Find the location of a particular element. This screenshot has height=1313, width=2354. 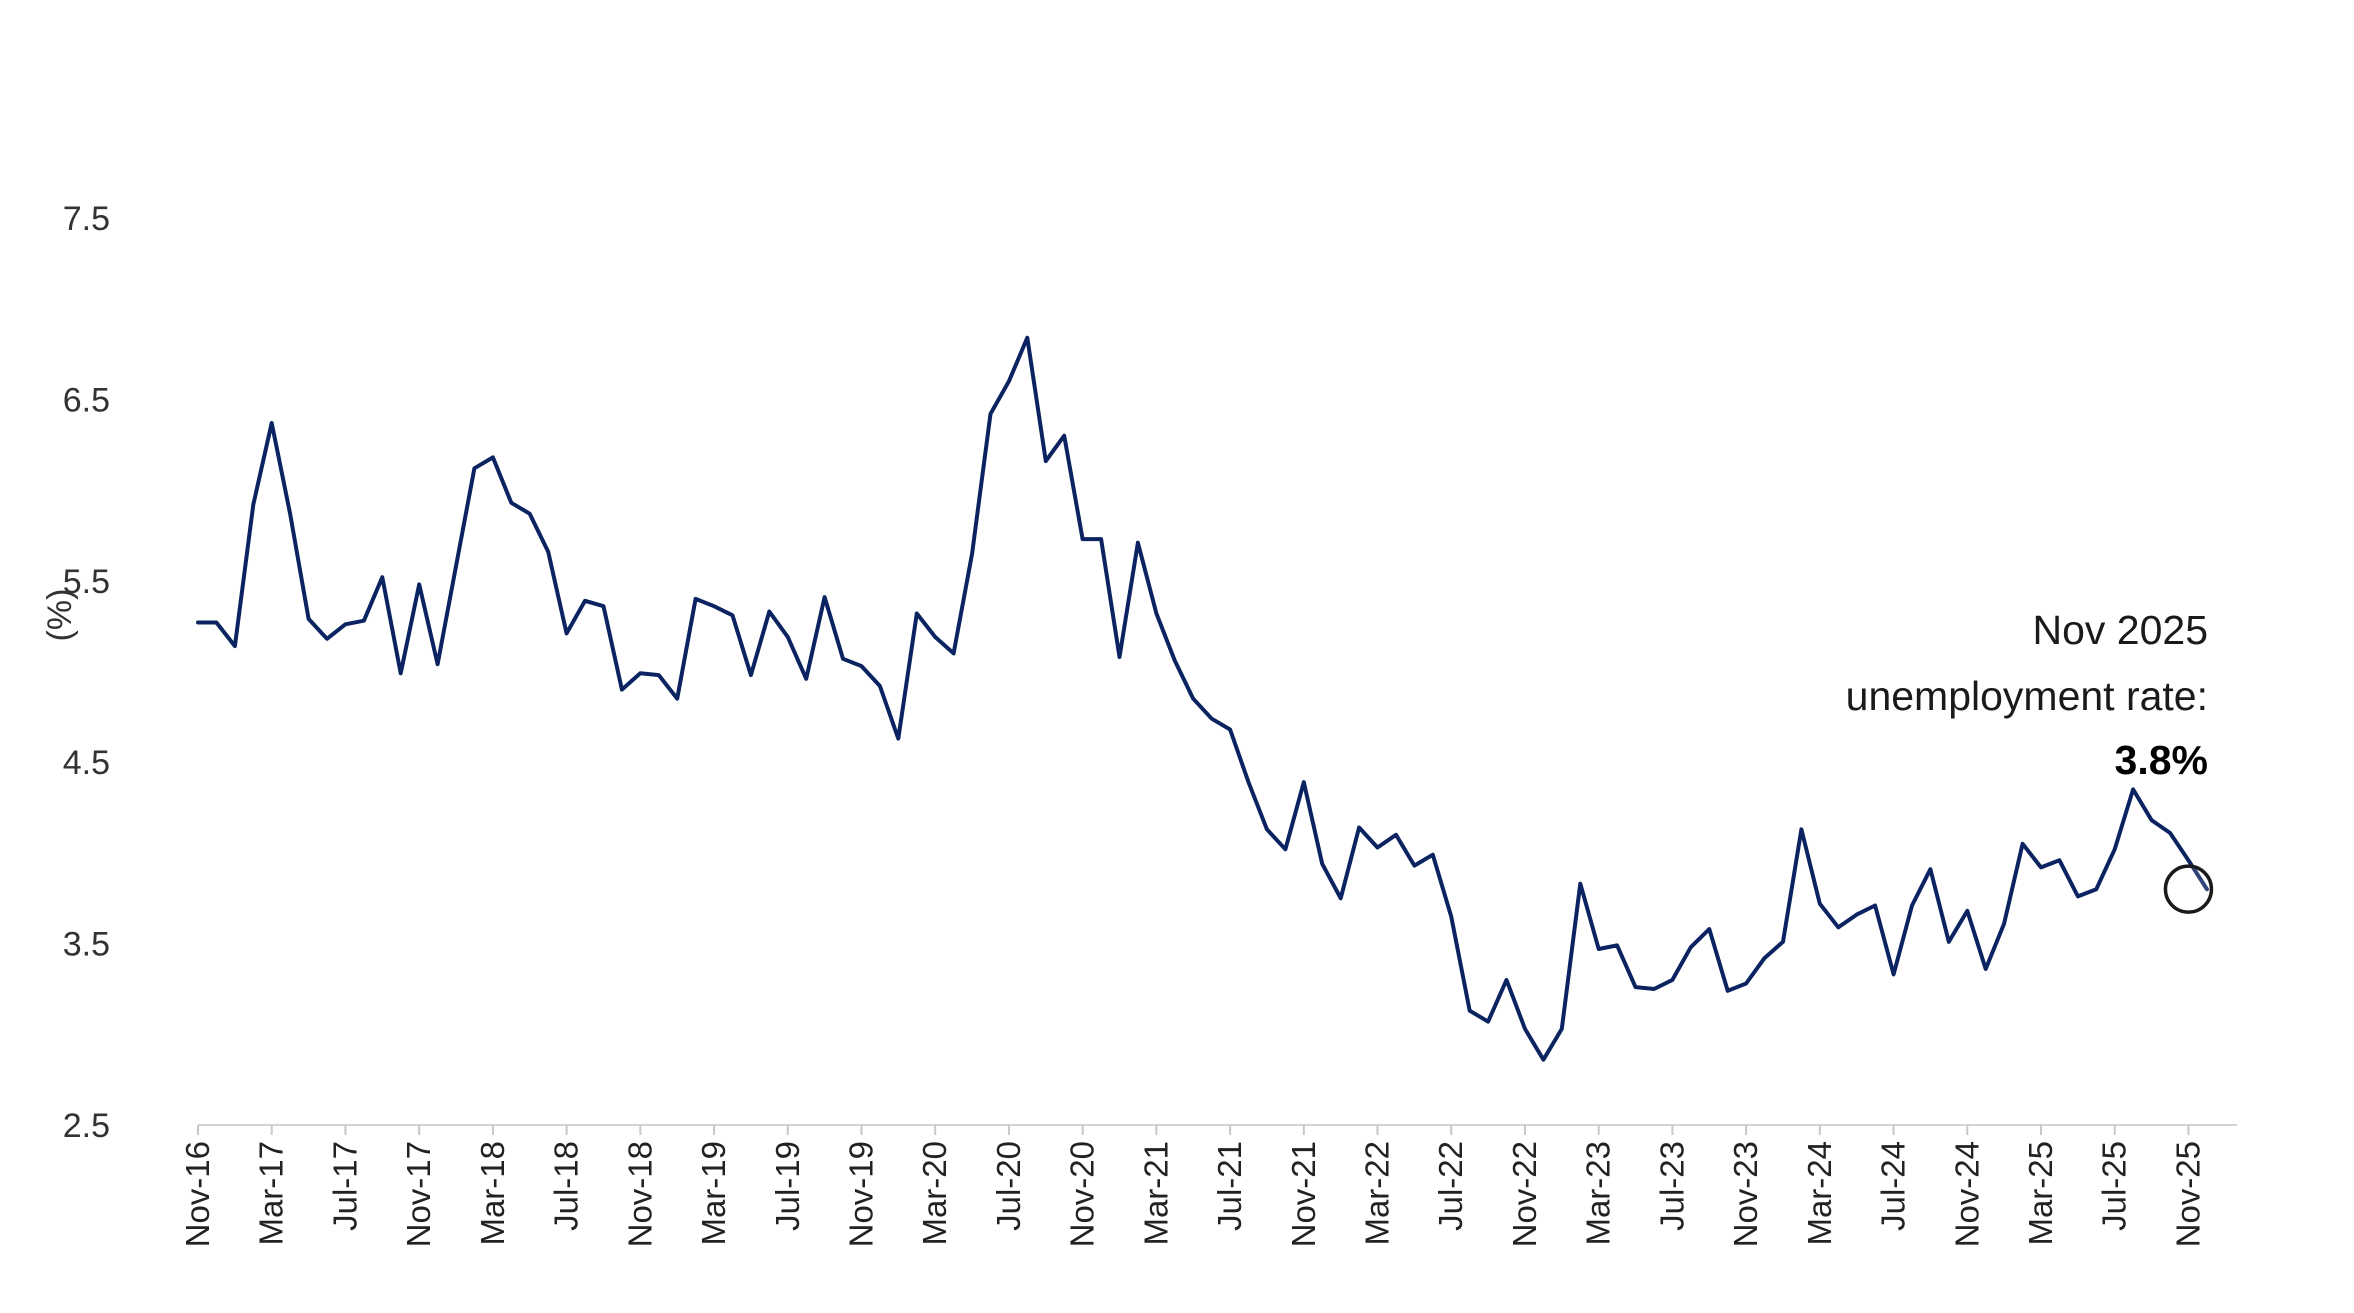

x-tick-label: Nov-22 is located at coordinates (1524, 1194).